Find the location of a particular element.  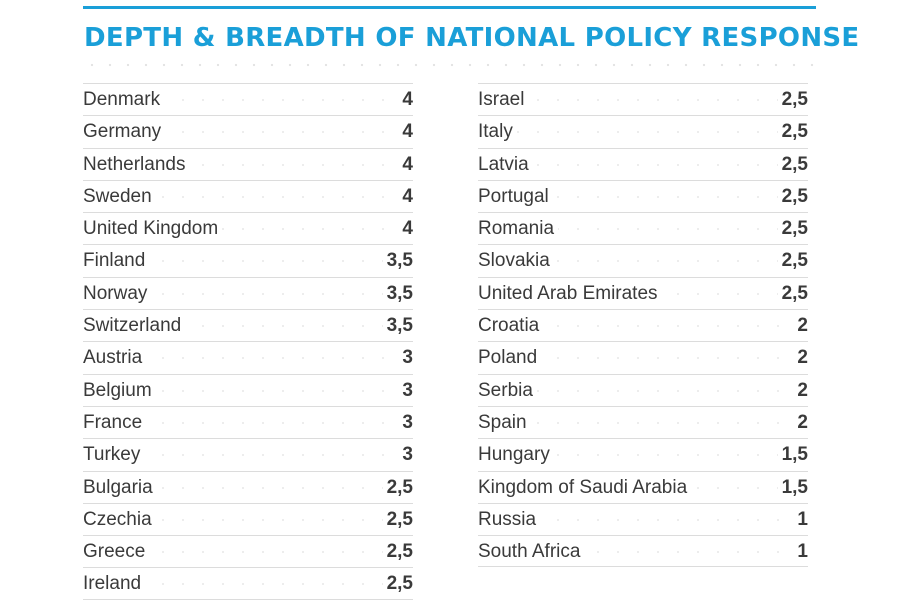

table-row: Hungary 1,5 is located at coordinates (643, 454).